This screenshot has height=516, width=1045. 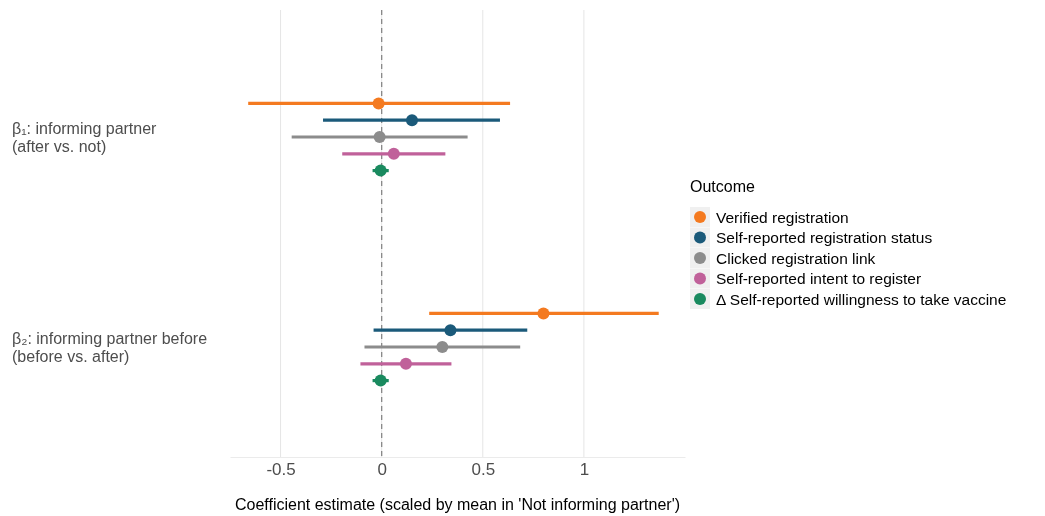 What do you see at coordinates (861, 299) in the screenshot?
I see `legend-label: Δ Self-reported willingness to take vaccine` at bounding box center [861, 299].